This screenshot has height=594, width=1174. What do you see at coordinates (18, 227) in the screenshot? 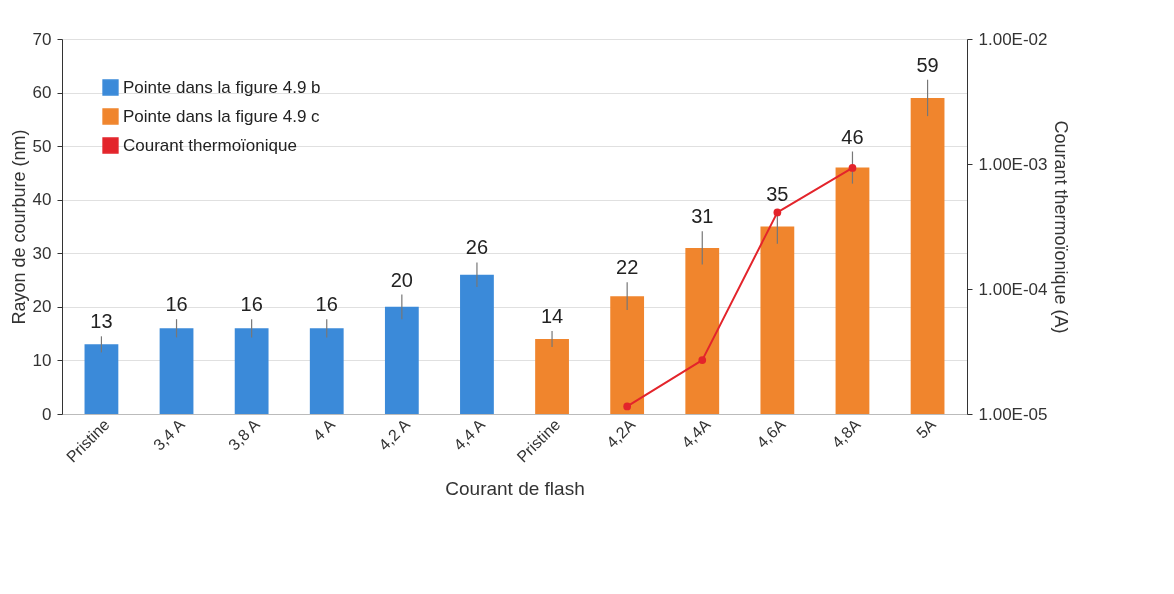
I see `y-axis-title: Rayon de courbure (nm)` at bounding box center [18, 227].